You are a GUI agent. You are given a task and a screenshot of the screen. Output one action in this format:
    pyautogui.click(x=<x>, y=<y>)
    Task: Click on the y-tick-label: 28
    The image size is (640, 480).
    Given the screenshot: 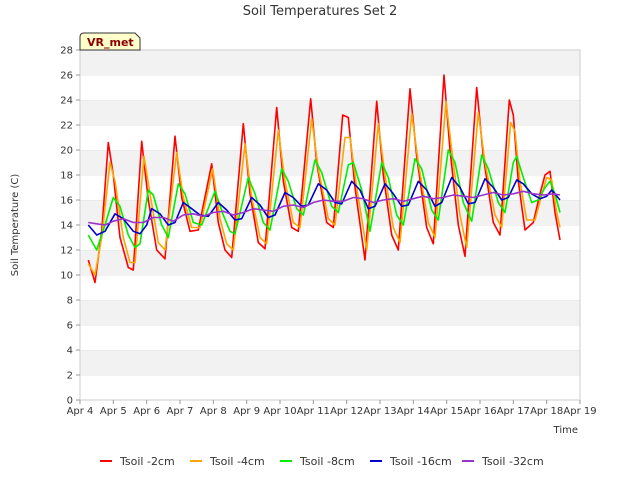 What is the action you would take?
    pyautogui.click(x=66, y=51)
    